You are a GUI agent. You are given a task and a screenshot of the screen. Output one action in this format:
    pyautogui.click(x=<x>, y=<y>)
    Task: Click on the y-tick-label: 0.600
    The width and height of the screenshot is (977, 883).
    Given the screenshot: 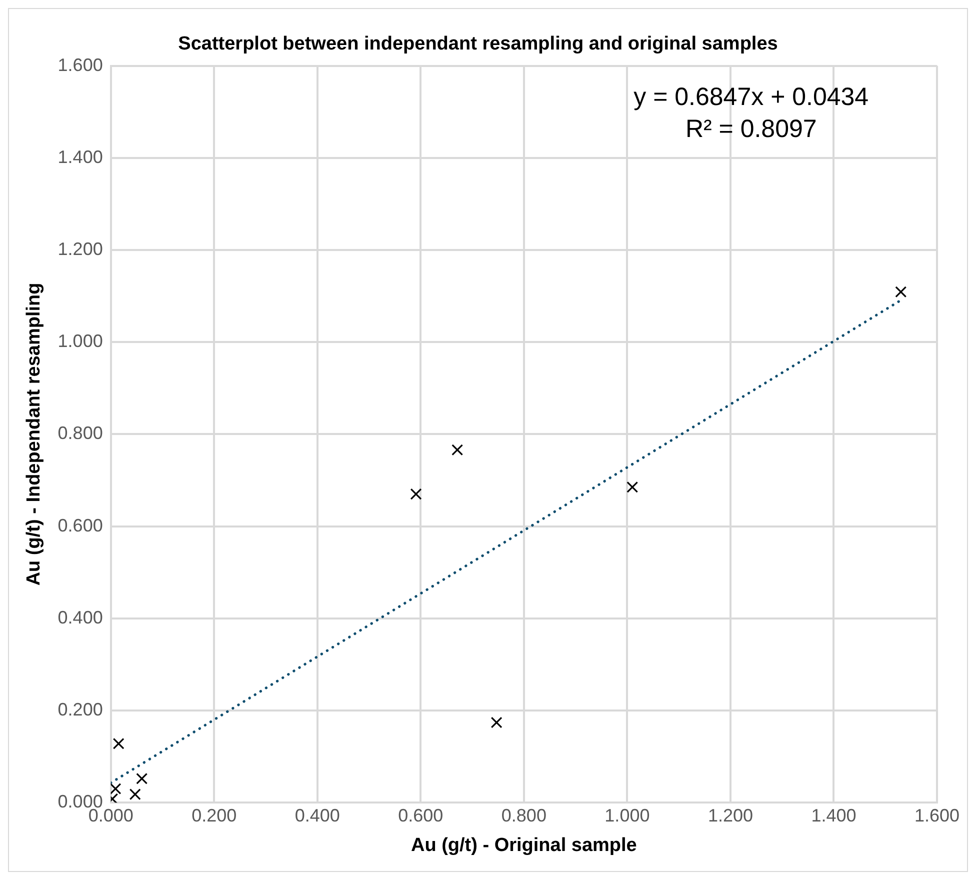 What is the action you would take?
    pyautogui.click(x=80, y=525)
    